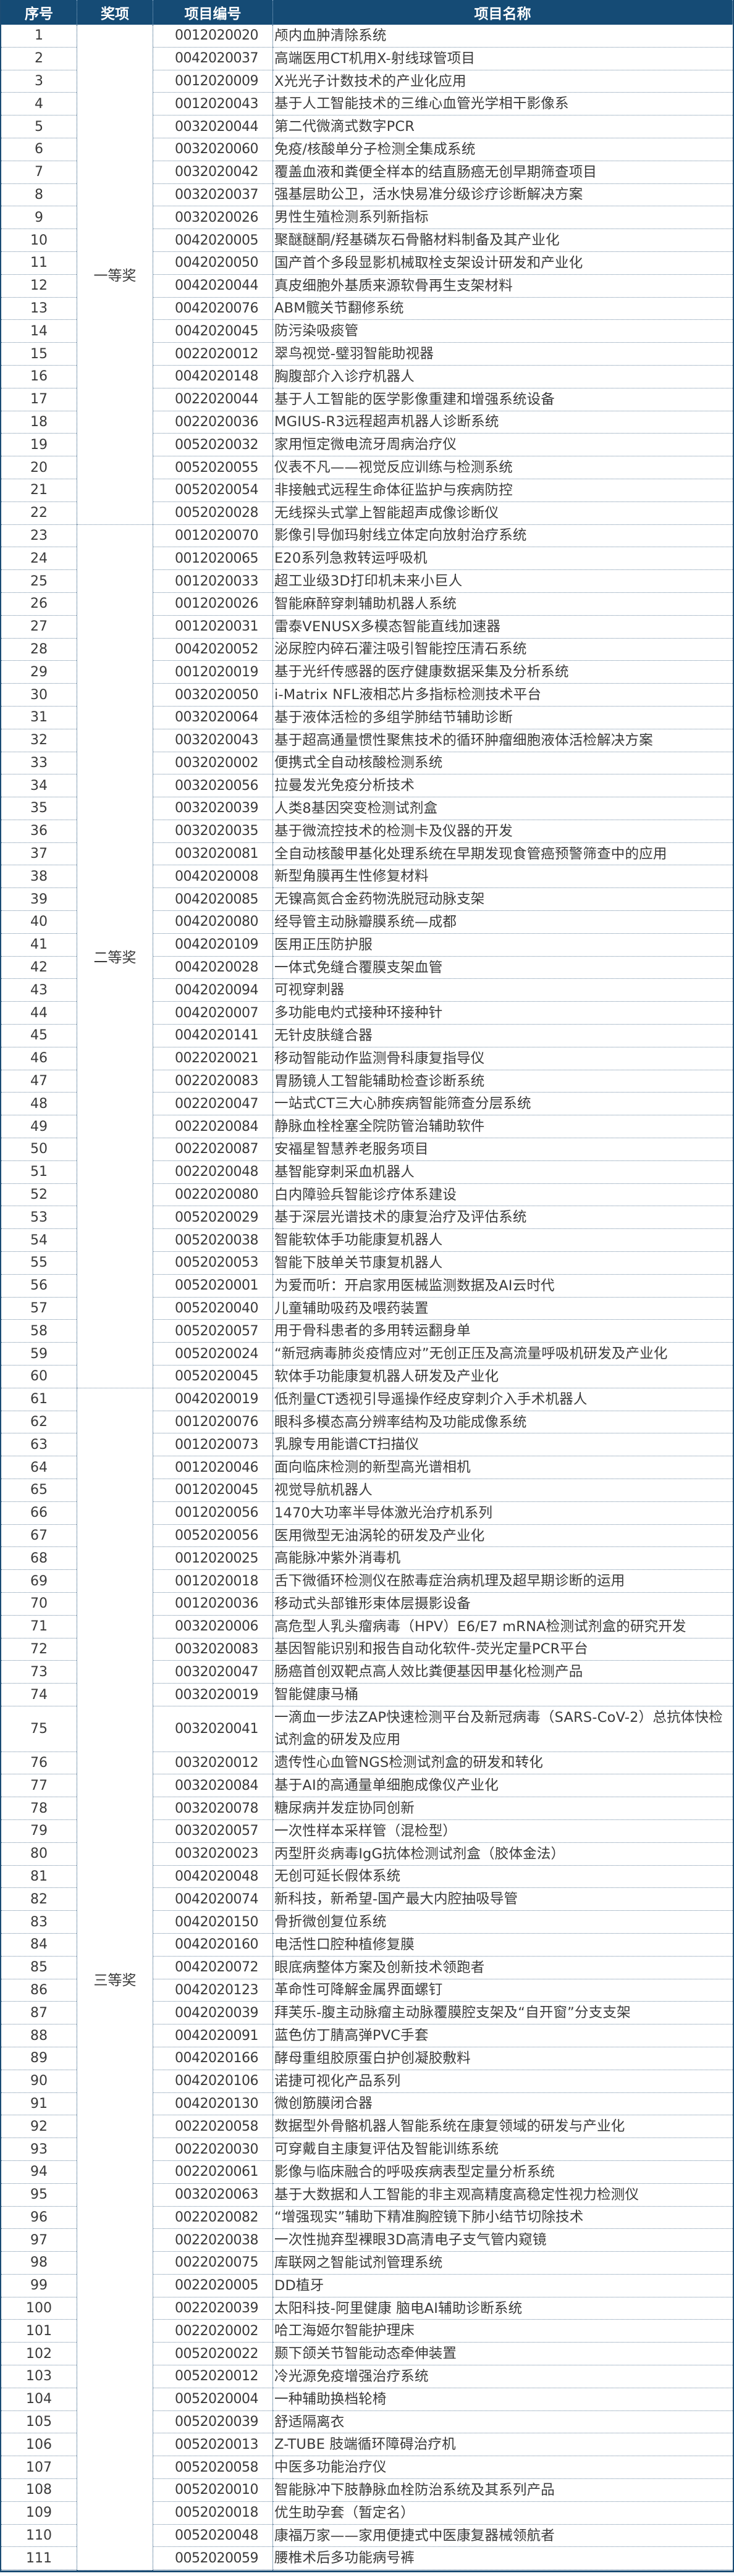 This screenshot has height=2576, width=734. Describe the element at coordinates (39, 1400) in the screenshot. I see `seq-cell: 61` at that location.